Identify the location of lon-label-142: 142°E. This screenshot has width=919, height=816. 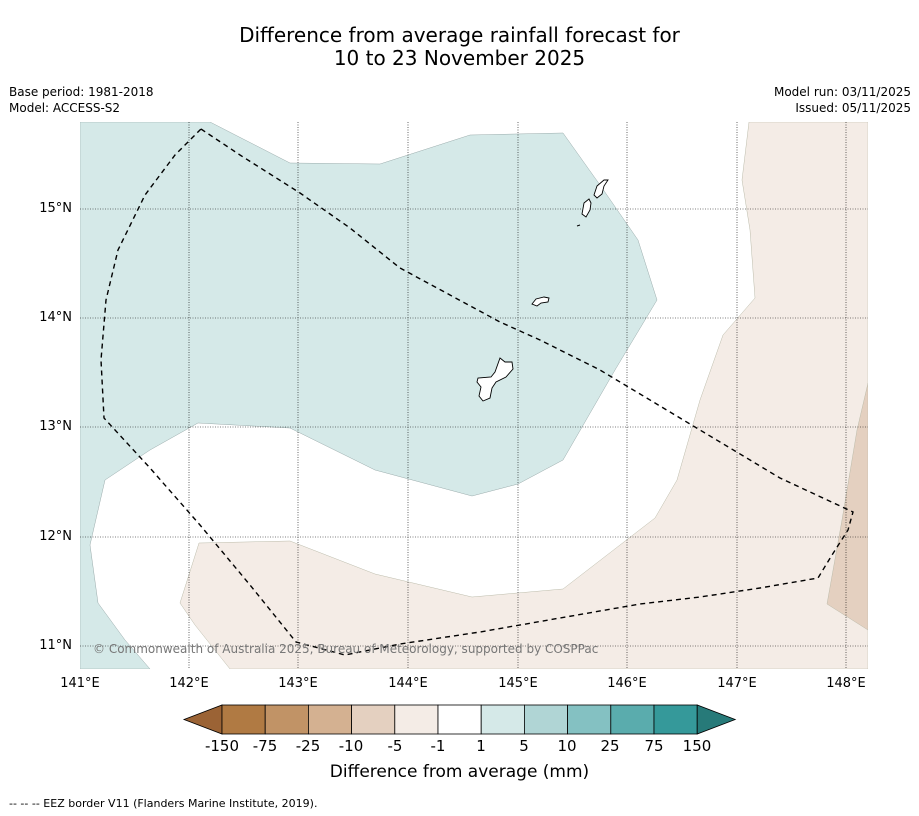
(189, 683).